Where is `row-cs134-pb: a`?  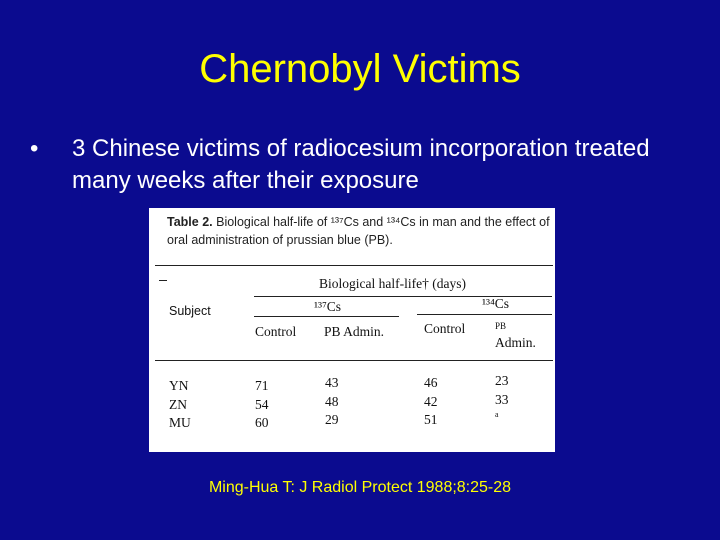
row-cs134-pb: a is located at coordinates (497, 414).